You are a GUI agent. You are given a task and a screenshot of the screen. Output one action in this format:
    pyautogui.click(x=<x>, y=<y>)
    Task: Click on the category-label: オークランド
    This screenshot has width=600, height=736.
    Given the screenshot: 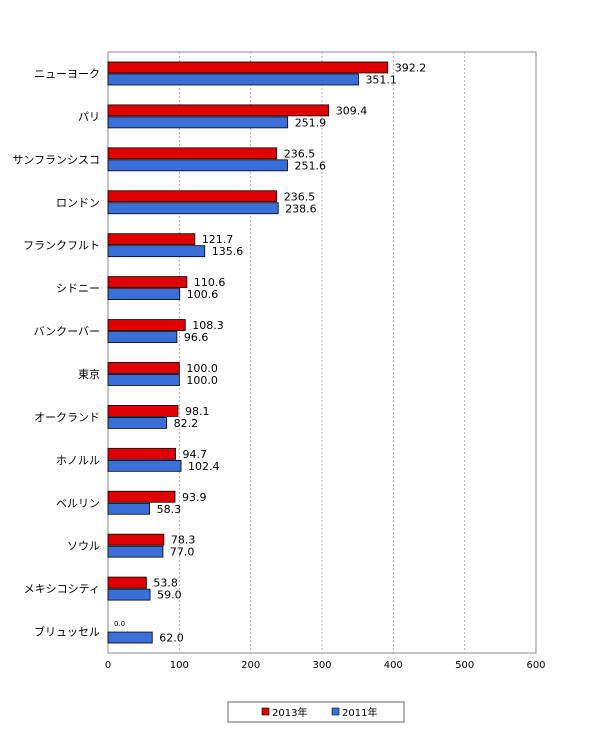 What is the action you would take?
    pyautogui.click(x=67, y=417)
    